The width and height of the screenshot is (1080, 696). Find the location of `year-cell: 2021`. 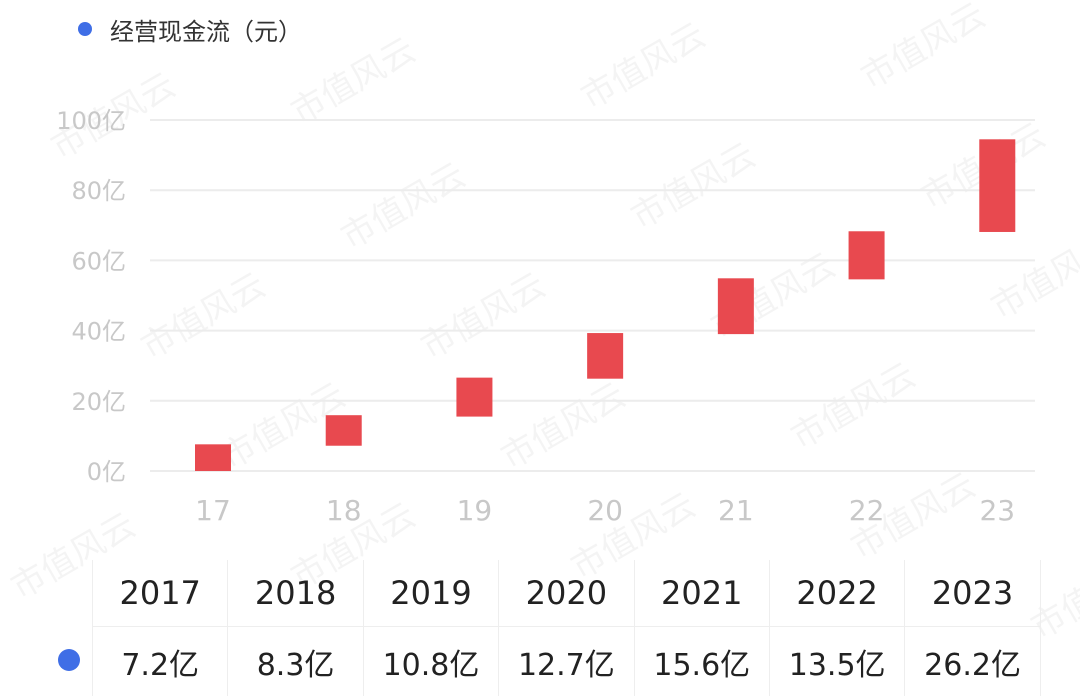

year-cell: 2021 is located at coordinates (701, 593).